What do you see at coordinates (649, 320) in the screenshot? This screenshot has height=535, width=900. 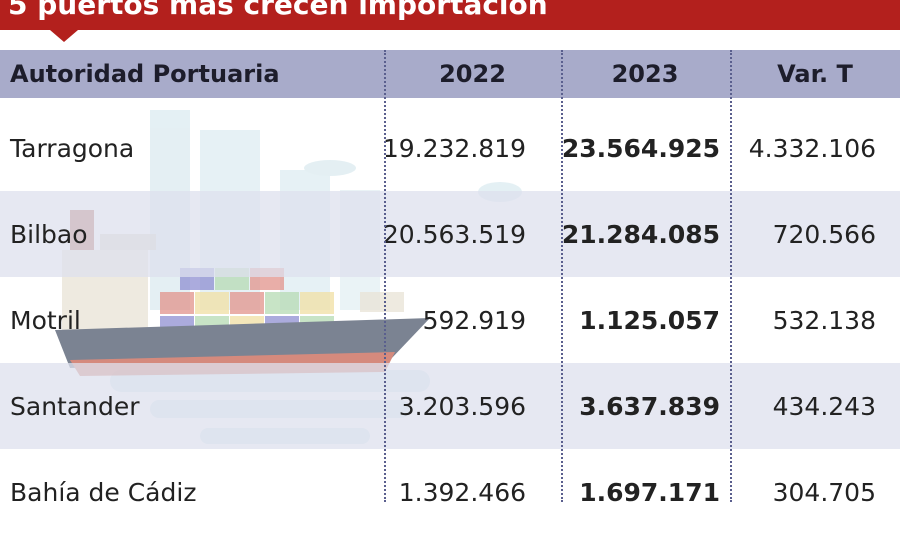 I see `value-cell: 1.125.057` at bounding box center [649, 320].